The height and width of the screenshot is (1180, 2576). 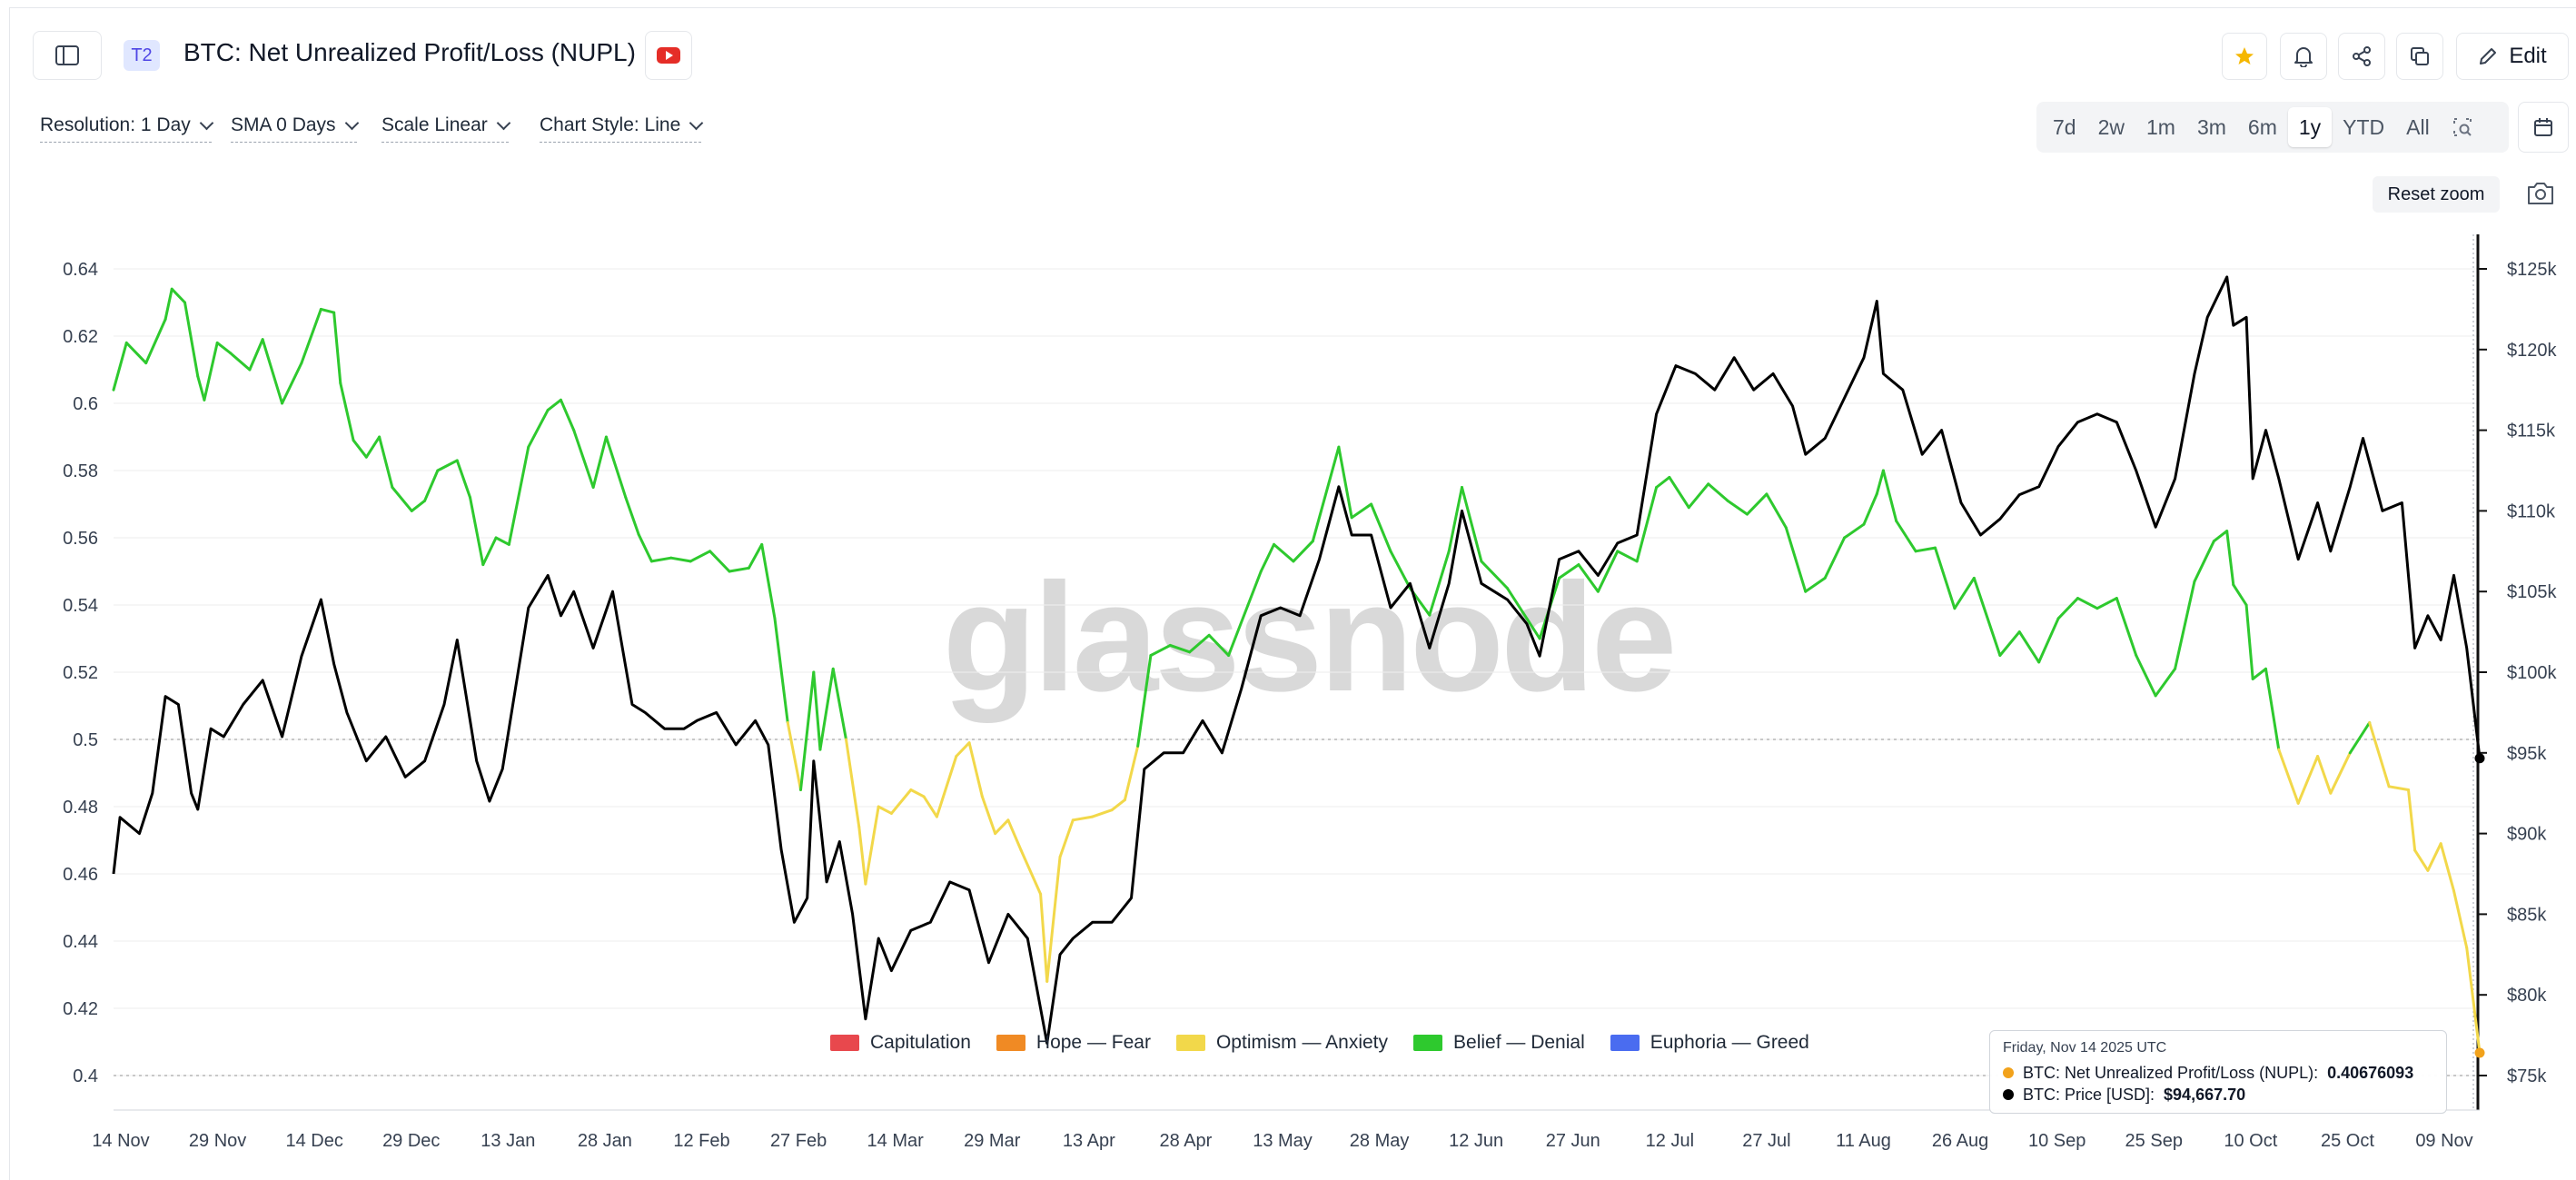 I want to click on range-all: All, so click(x=2418, y=126).